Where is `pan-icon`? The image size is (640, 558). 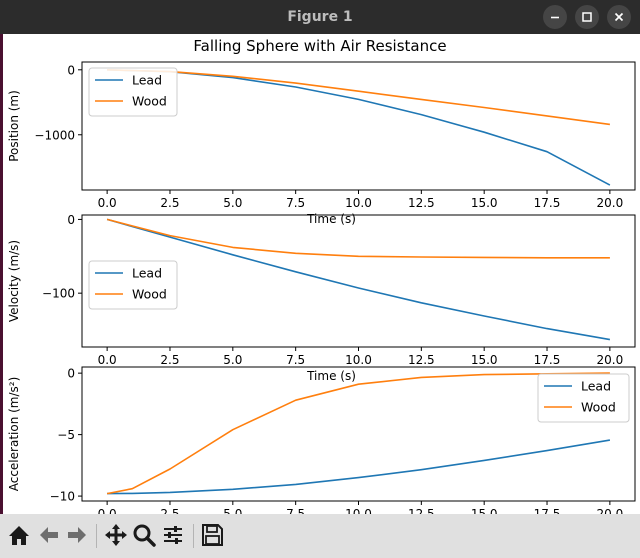
pan-icon is located at coordinates (116, 535).